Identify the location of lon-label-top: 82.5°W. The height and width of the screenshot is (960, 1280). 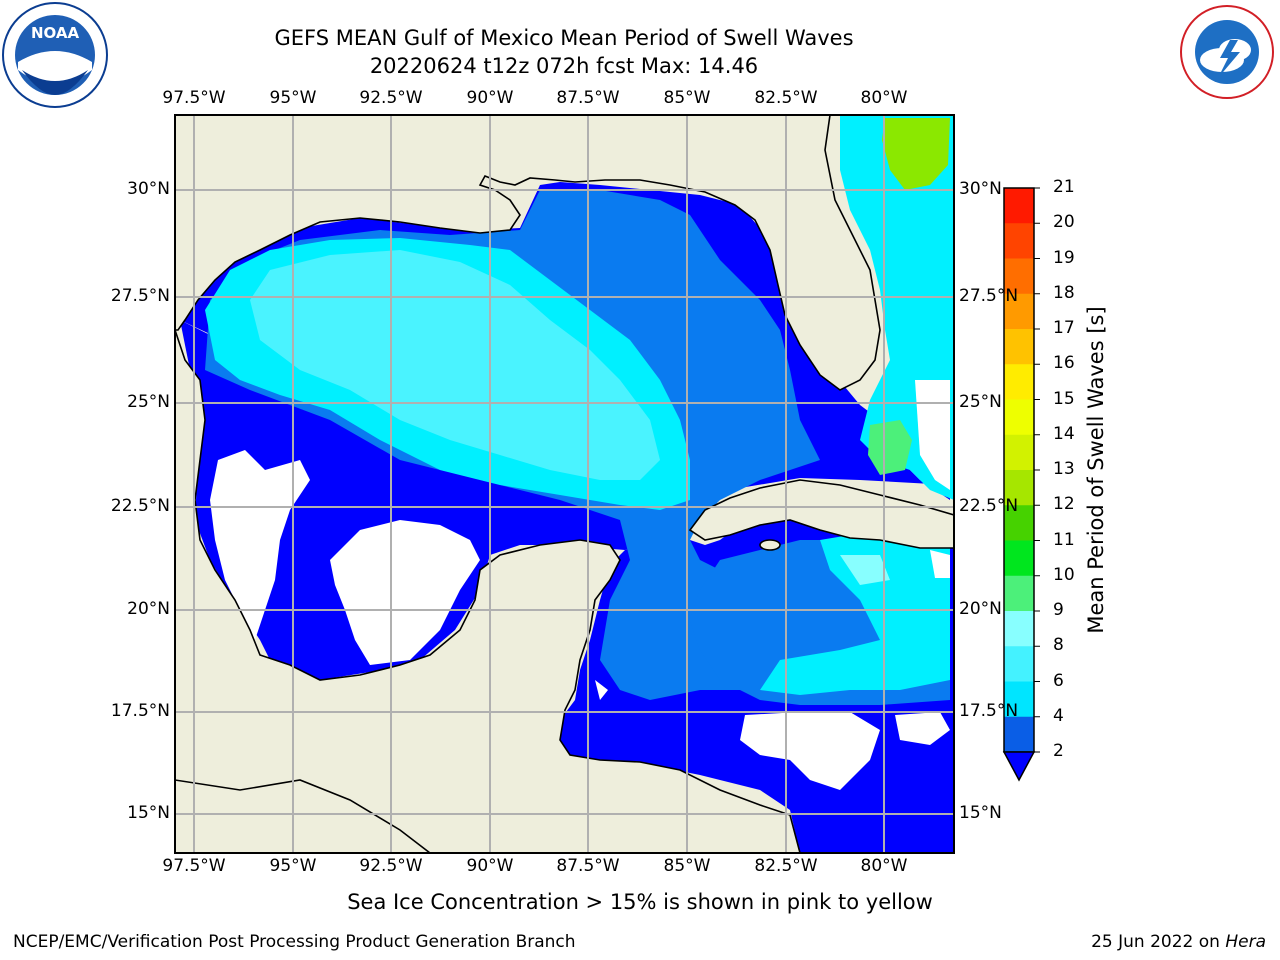
(786, 98).